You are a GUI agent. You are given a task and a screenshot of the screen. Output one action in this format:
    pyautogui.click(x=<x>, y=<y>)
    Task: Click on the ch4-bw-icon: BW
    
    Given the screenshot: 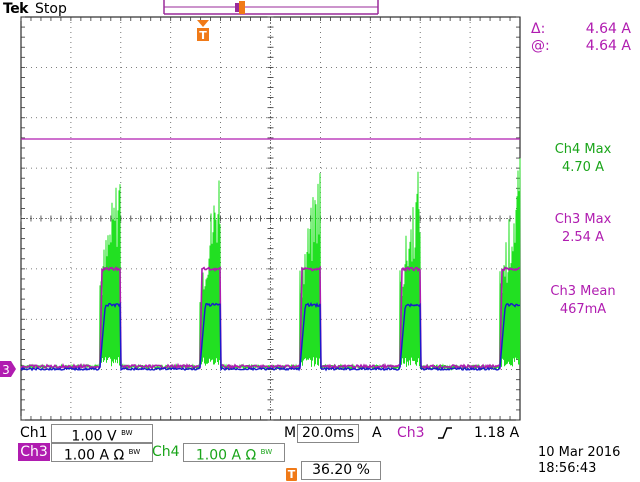 What is the action you would take?
    pyautogui.click(x=266, y=452)
    